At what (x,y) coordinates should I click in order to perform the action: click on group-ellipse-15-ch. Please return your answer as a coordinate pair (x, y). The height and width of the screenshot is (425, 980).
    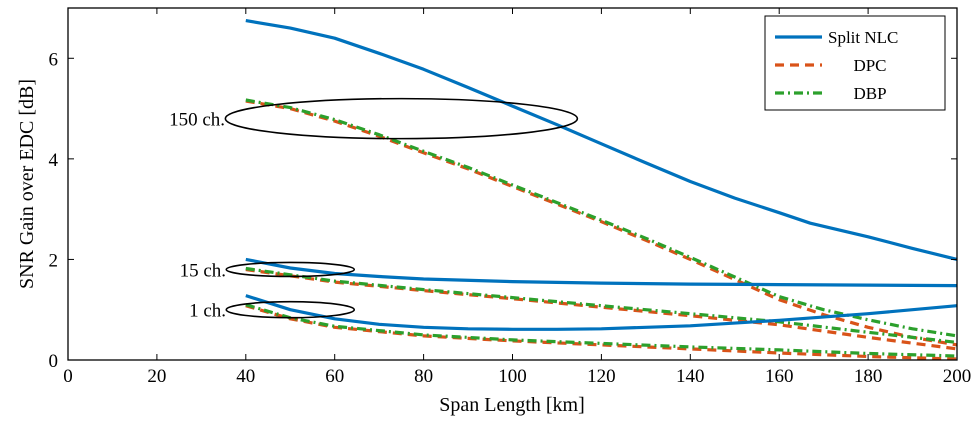
    Looking at the image, I should click on (290, 269).